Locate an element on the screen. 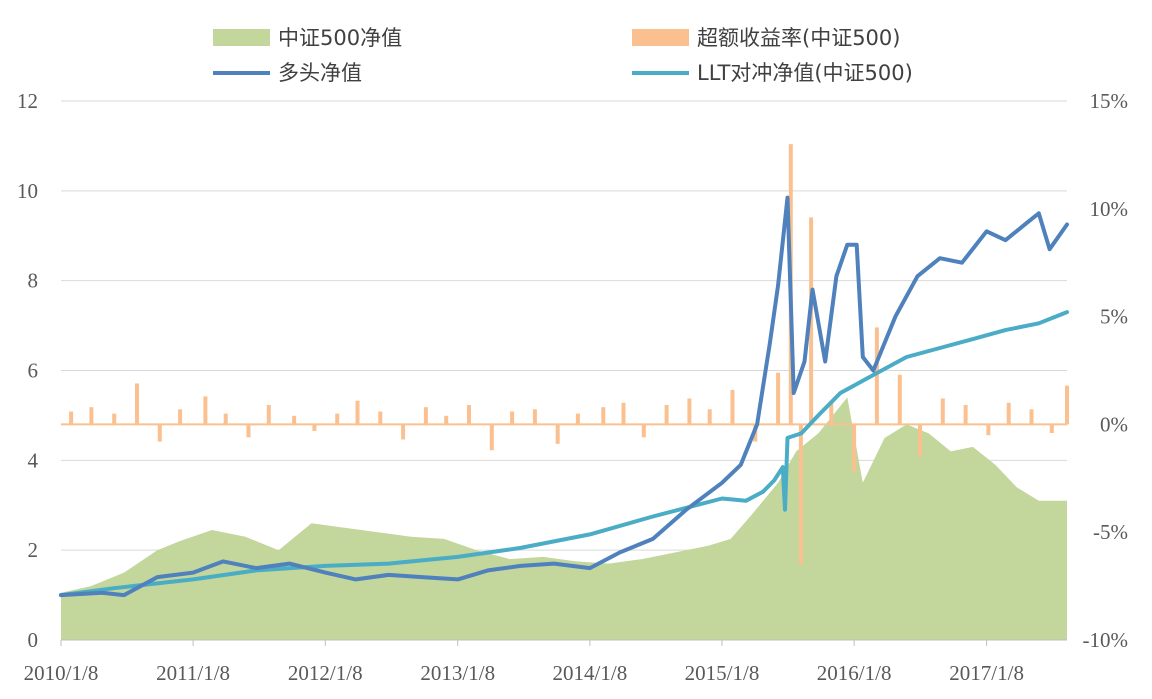 This screenshot has width=1152, height=699. y-right-tick-label: 15% is located at coordinates (1109, 101).